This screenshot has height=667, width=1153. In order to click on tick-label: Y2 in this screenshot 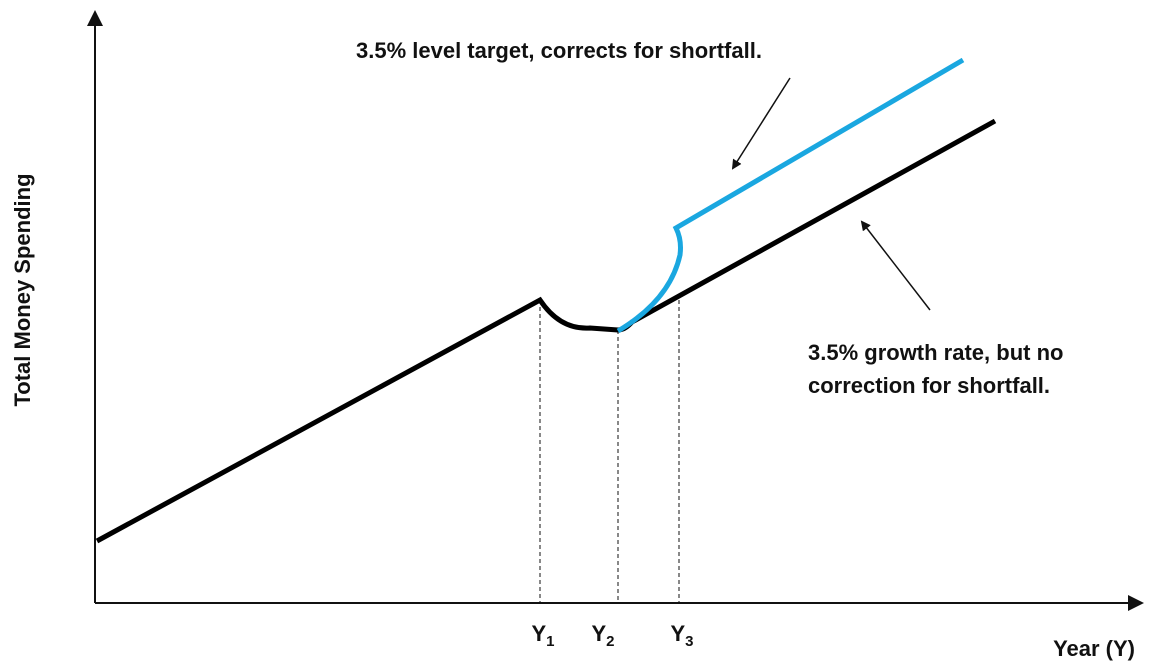, I will do `click(602, 635)`.